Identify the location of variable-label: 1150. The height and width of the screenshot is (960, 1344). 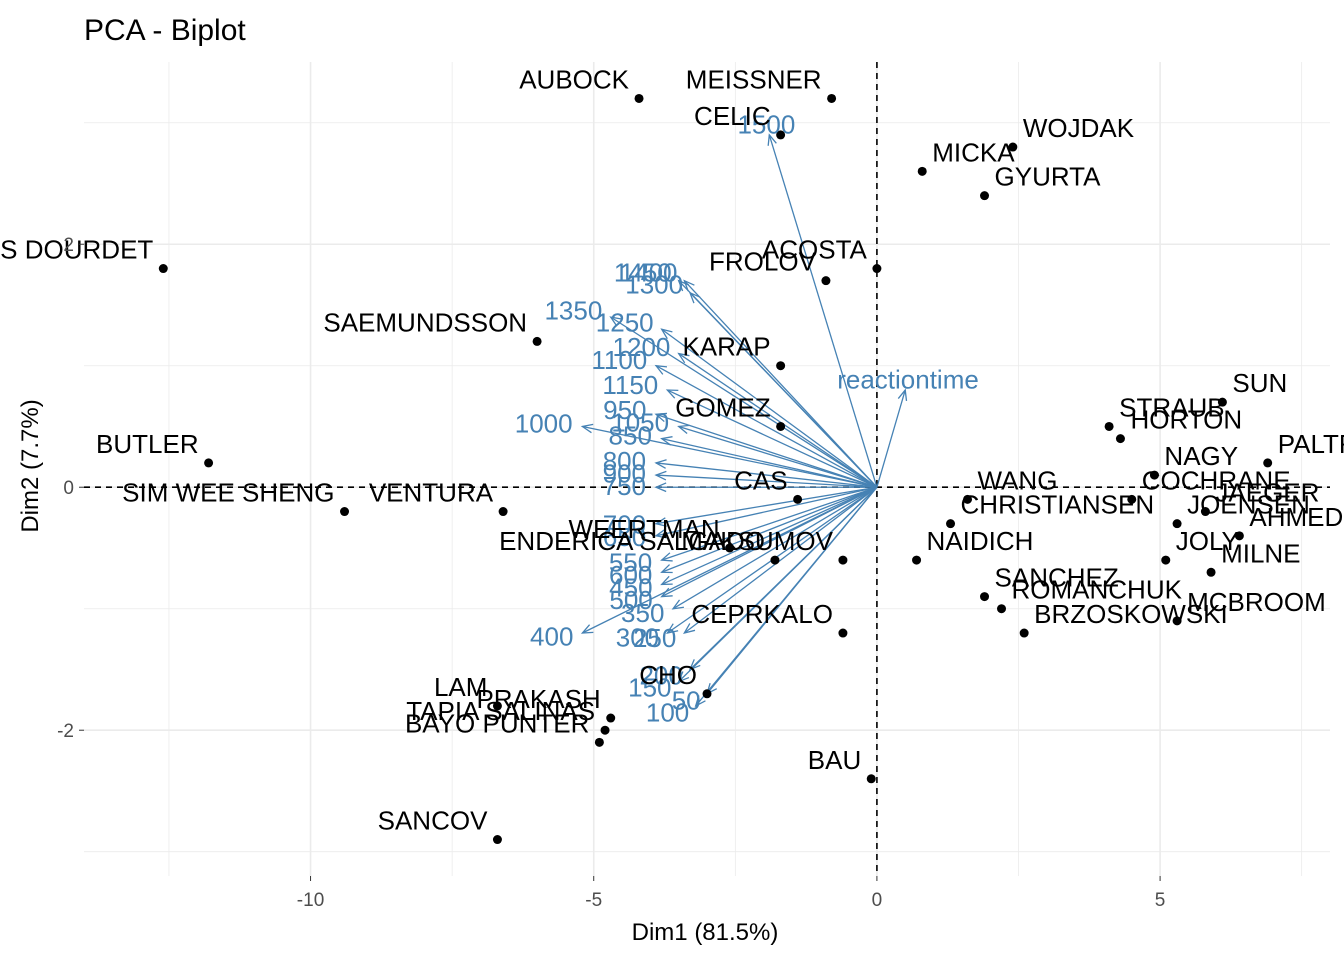
(630, 385).